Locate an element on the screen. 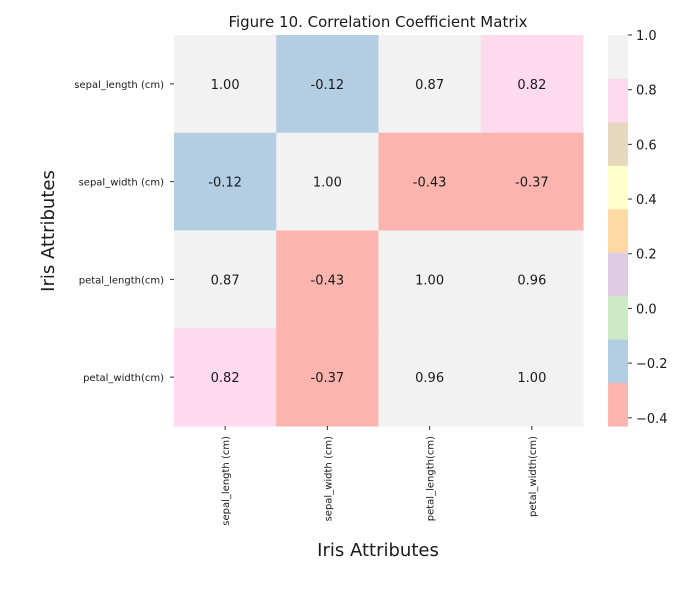 Image resolution: width=700 pixels, height=600 pixels. colorbar-tick-label: 0.0 is located at coordinates (646, 309).